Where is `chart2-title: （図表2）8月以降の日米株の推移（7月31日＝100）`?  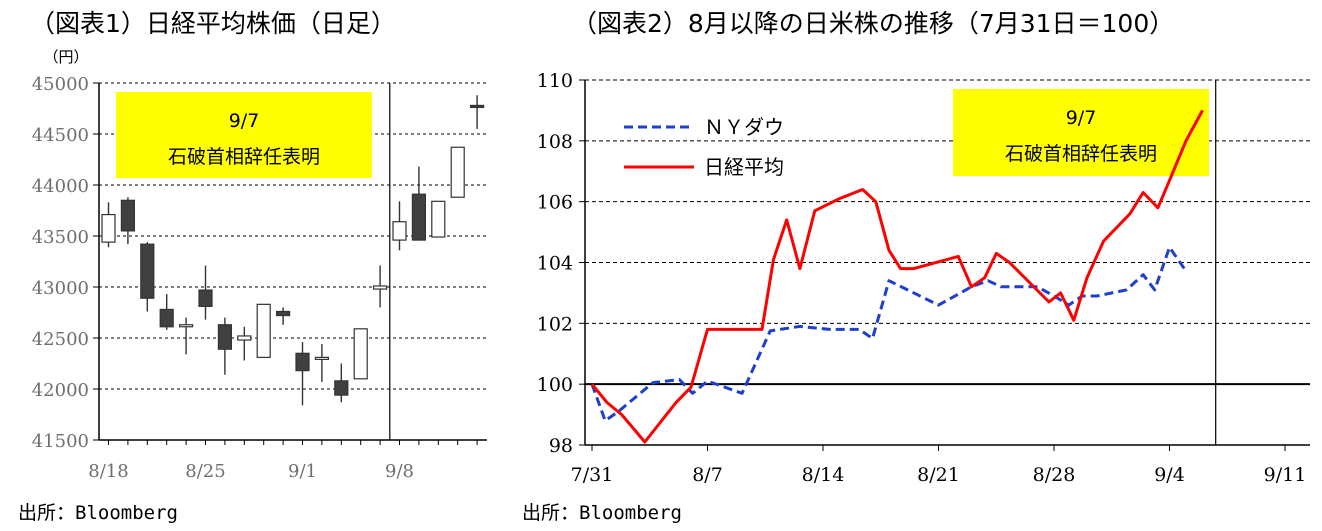 chart2-title: （図表2）8月以降の日米株の推移（7月31日＝100） is located at coordinates (873, 23).